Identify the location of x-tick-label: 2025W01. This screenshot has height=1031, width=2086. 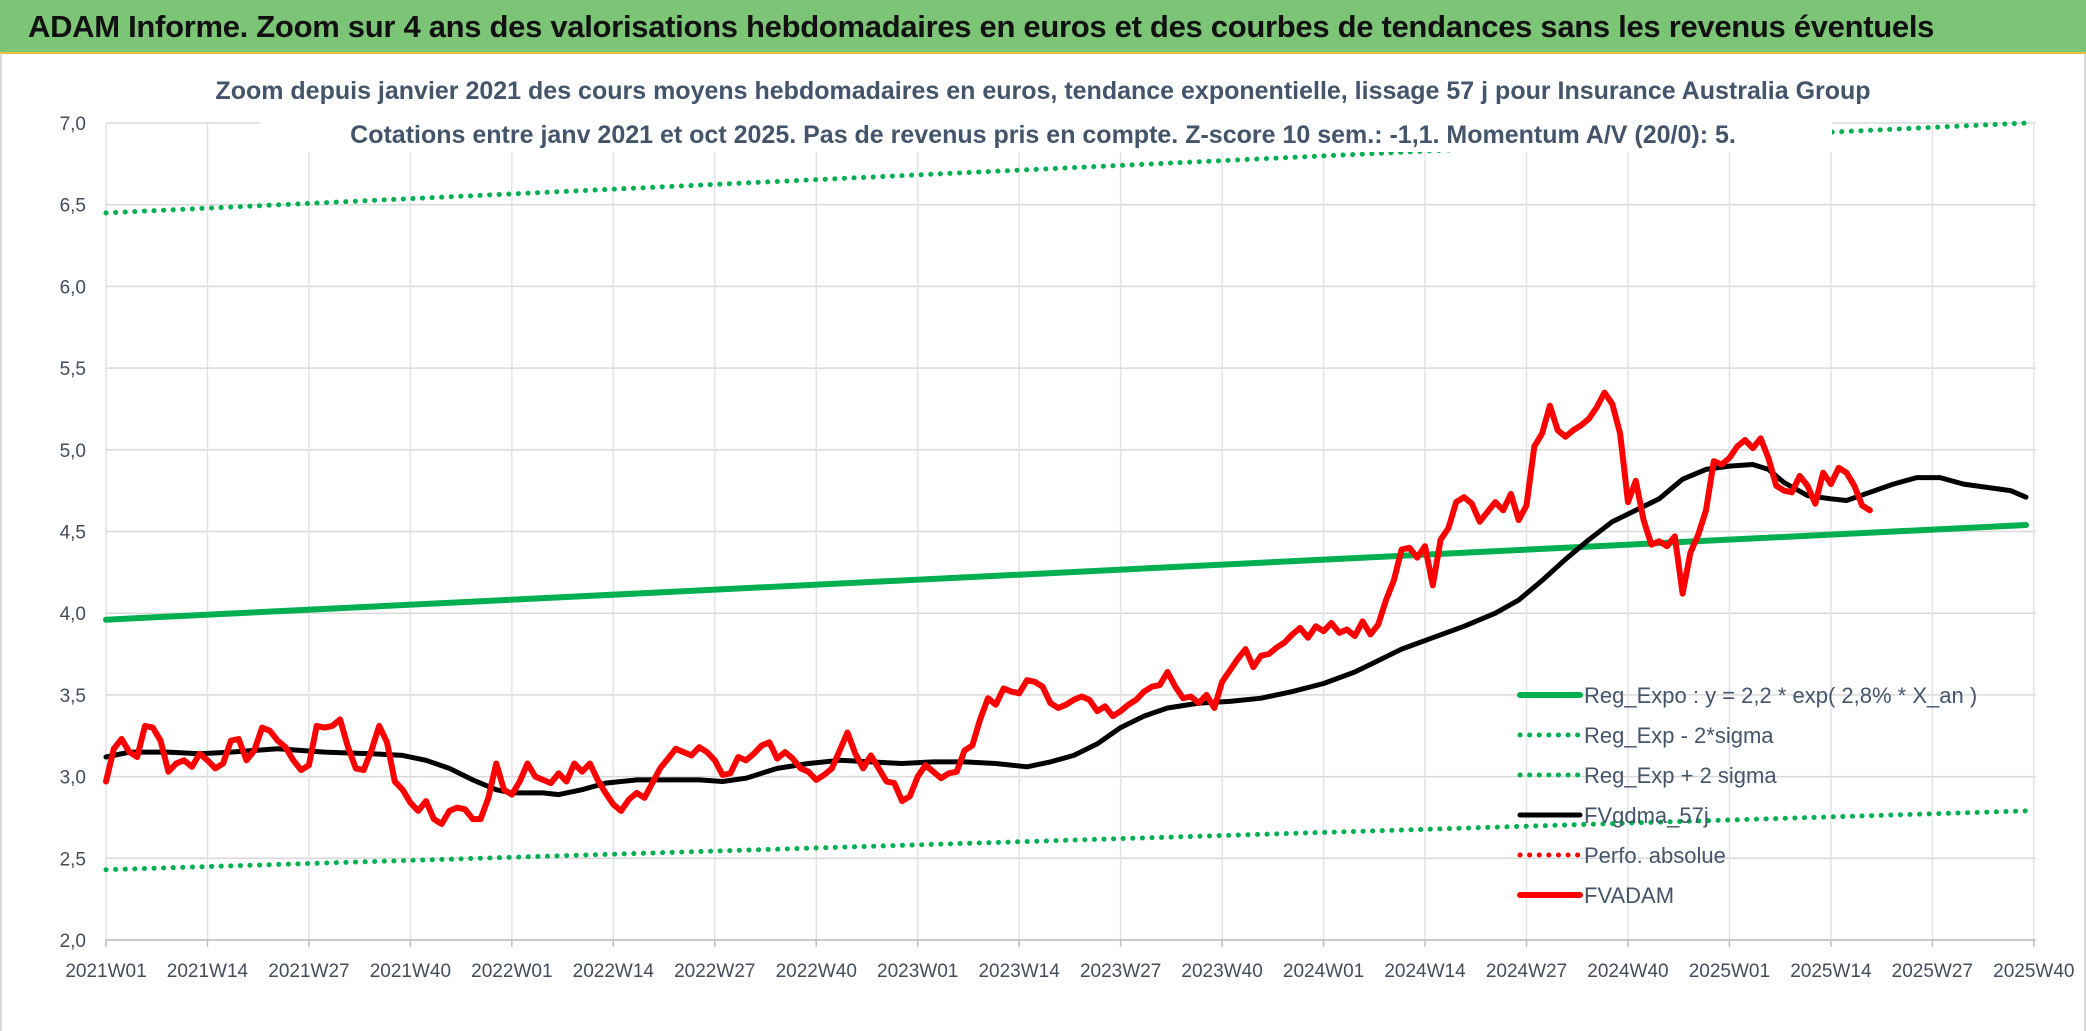
(1729, 971).